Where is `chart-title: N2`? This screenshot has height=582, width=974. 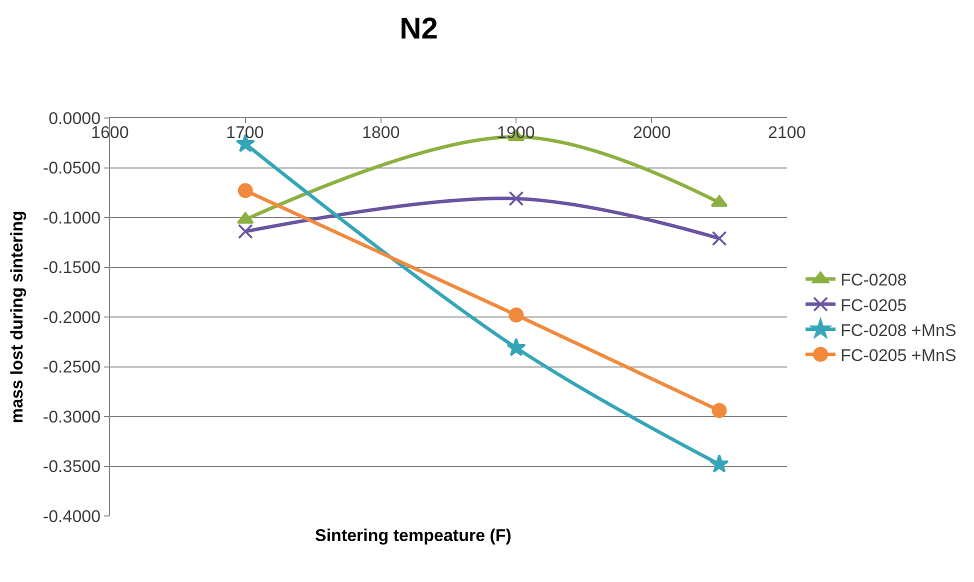
chart-title: N2 is located at coordinates (419, 29).